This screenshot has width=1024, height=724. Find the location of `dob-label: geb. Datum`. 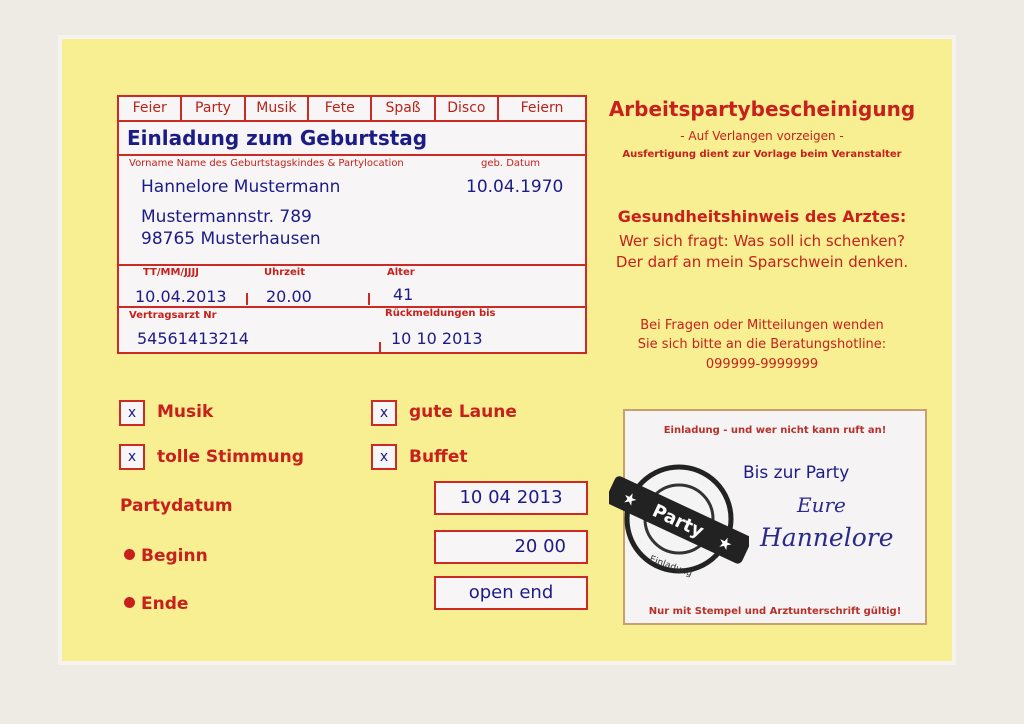

dob-label: geb. Datum is located at coordinates (511, 163).